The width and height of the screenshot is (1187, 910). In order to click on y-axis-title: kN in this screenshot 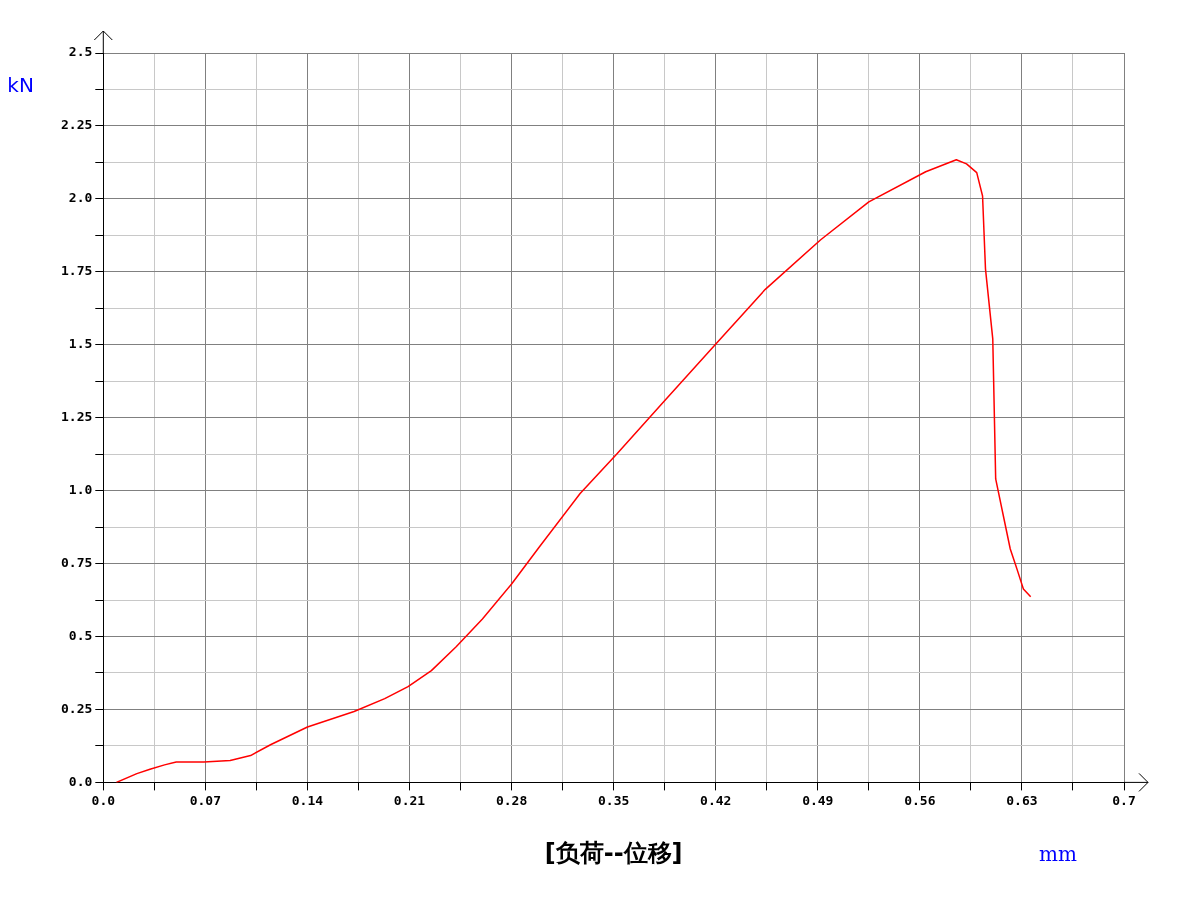, I will do `click(20, 85)`.